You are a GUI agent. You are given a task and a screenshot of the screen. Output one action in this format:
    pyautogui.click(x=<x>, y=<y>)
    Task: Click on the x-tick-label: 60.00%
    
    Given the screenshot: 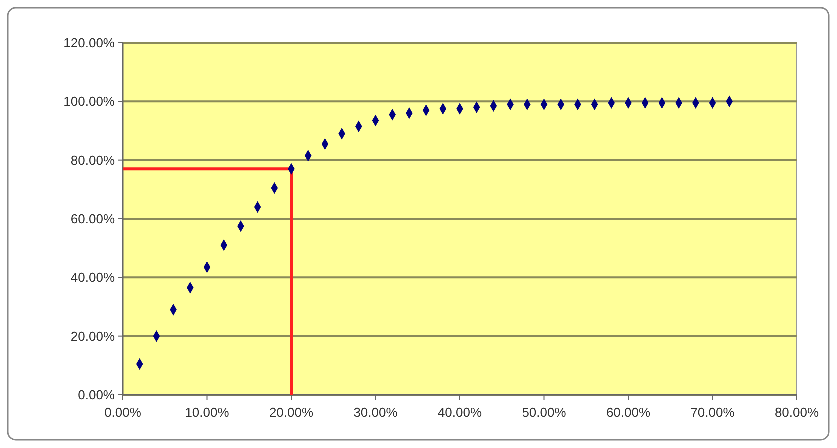 What is the action you would take?
    pyautogui.click(x=628, y=412)
    